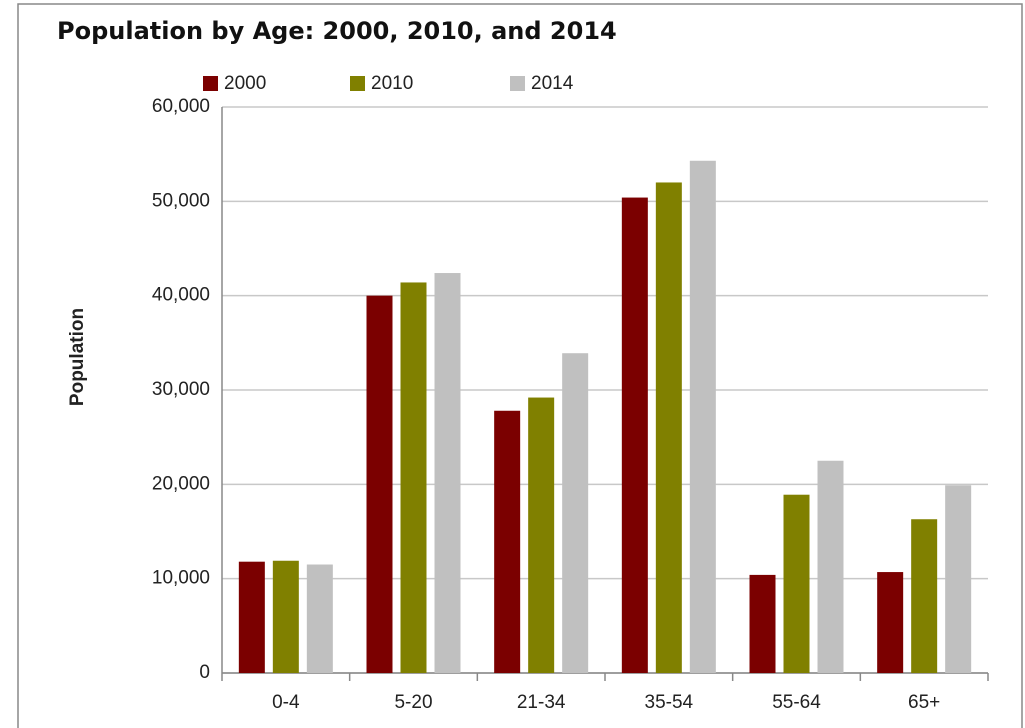 This screenshot has width=1025, height=728. I want to click on y-tick-label: 60,000, so click(181, 106).